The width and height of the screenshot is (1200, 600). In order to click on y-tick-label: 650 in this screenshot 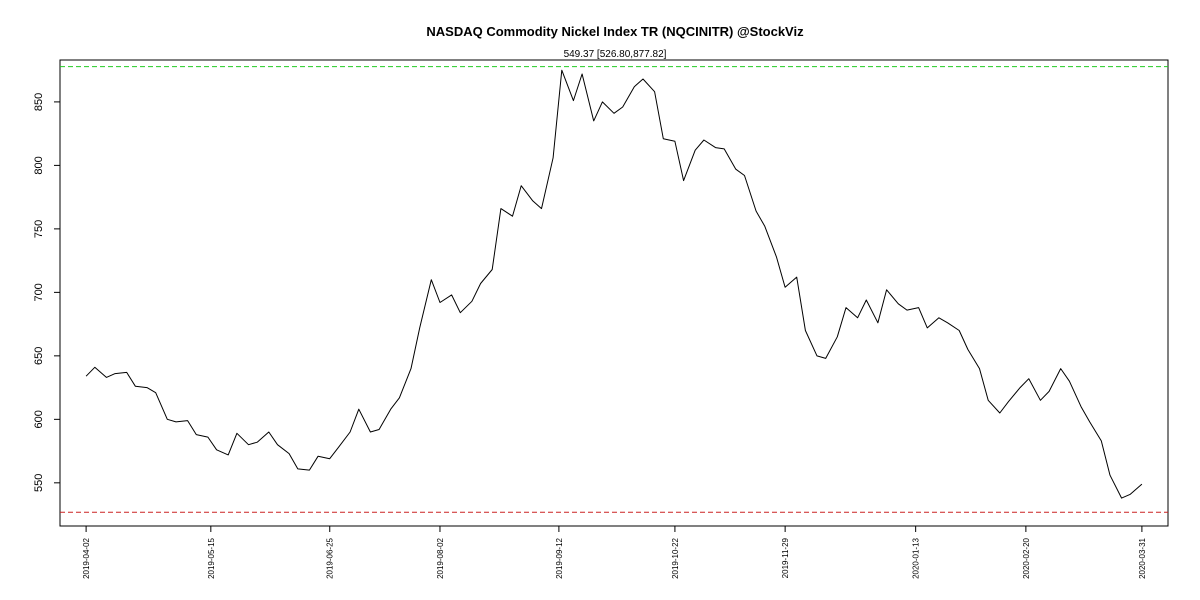, I will do `click(39, 356)`.